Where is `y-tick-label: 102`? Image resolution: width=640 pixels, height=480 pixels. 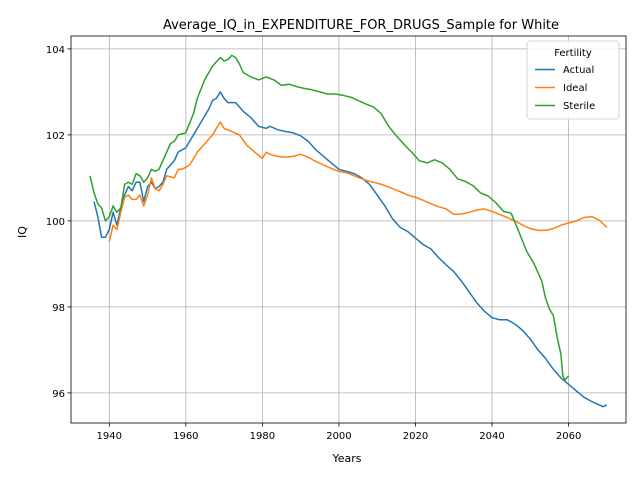 y-tick-label: 102 is located at coordinates (55, 136).